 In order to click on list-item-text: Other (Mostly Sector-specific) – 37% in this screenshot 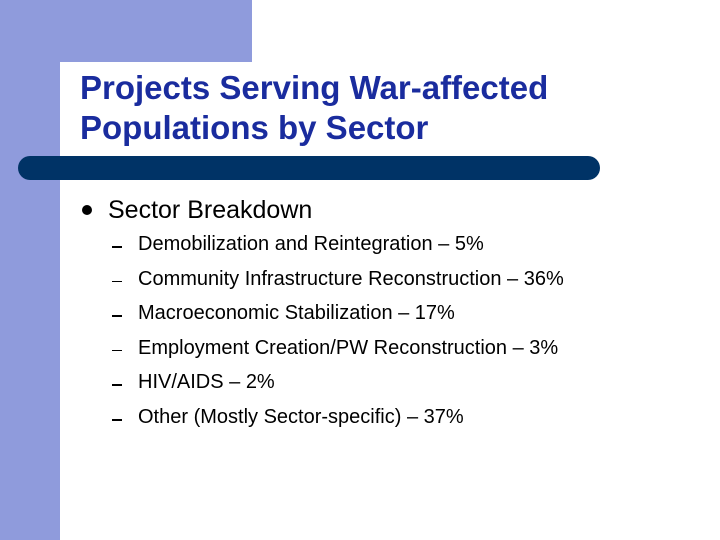, I will do `click(301, 416)`.